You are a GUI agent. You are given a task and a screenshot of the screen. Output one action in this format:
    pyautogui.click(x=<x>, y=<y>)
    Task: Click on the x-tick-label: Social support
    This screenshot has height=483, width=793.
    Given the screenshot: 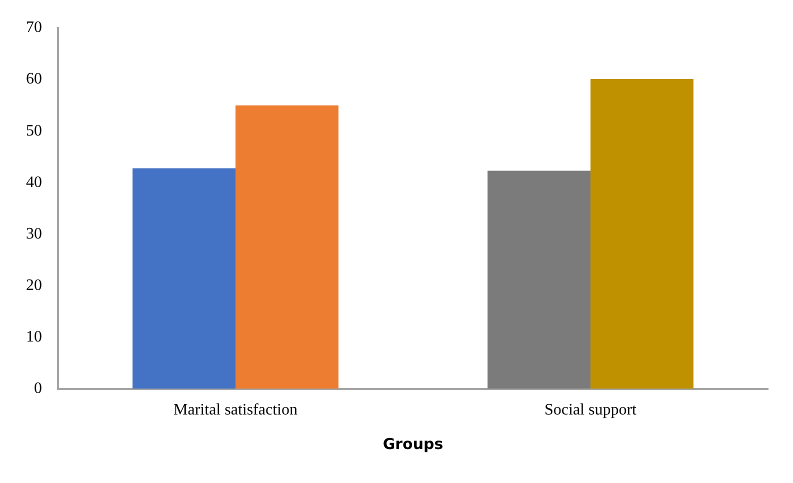 What is the action you would take?
    pyautogui.click(x=591, y=410)
    